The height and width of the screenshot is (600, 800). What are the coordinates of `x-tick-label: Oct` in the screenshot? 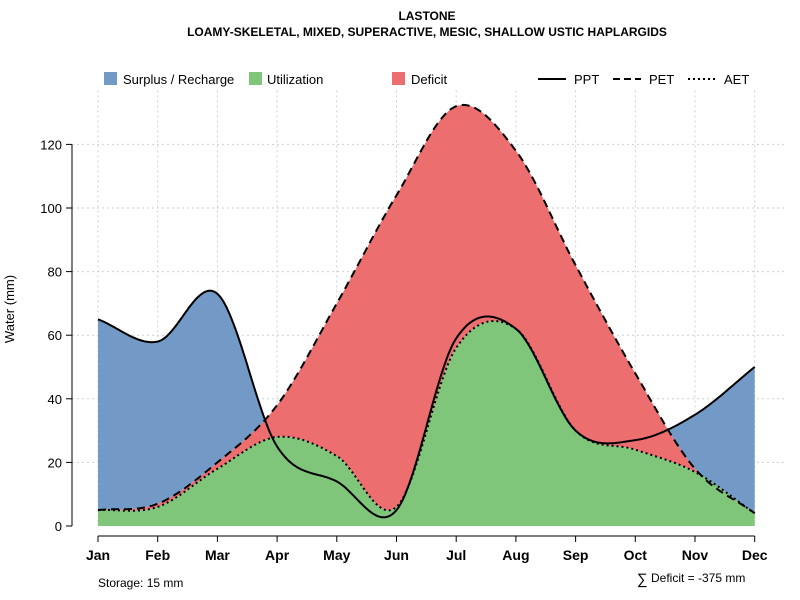 It's located at (636, 555).